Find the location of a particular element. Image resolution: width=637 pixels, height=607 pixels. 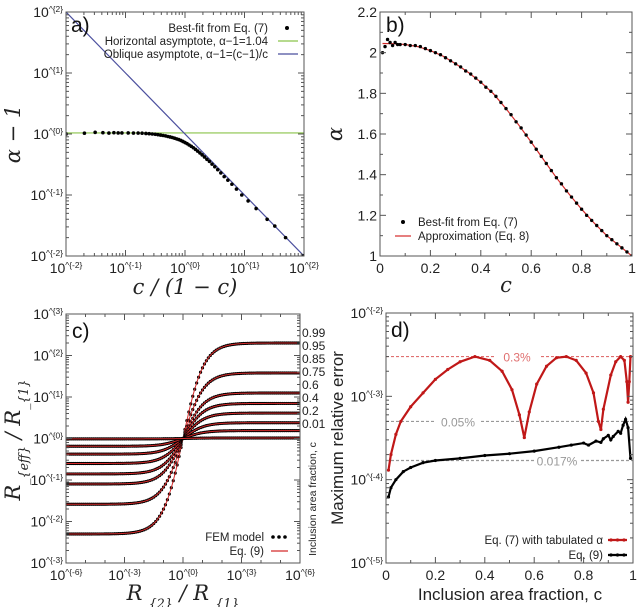

plot-area is located at coordinates (183, 438).